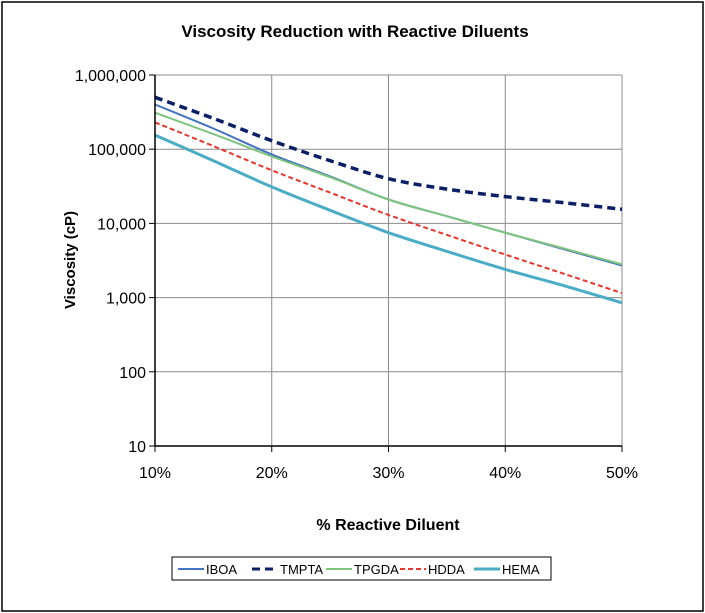 The width and height of the screenshot is (705, 613). I want to click on legend-label-tmpta: TMPTA, so click(301, 569).